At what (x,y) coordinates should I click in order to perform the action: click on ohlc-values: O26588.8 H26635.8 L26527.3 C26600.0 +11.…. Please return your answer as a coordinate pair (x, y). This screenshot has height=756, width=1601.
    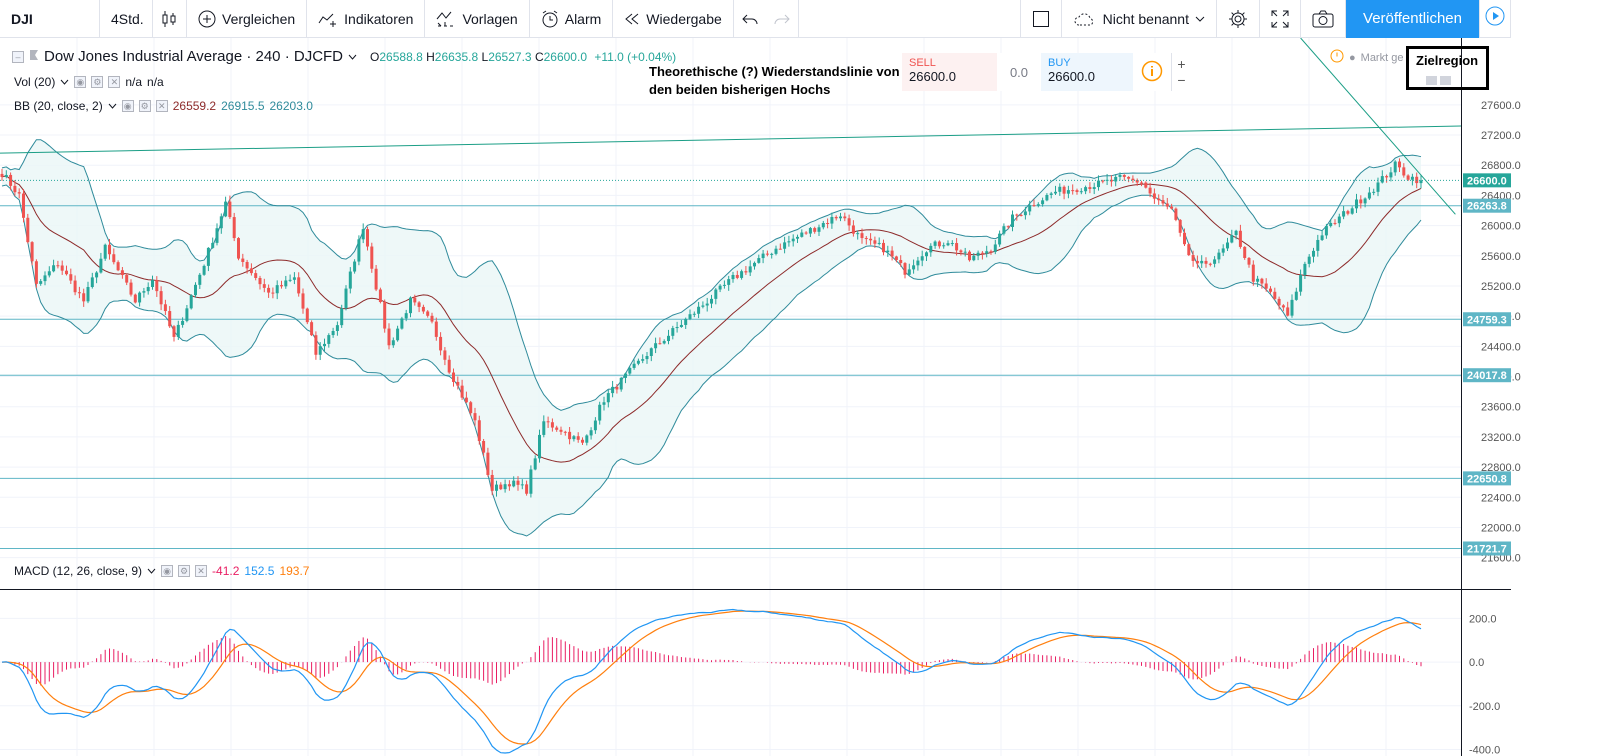
    Looking at the image, I should click on (523, 56).